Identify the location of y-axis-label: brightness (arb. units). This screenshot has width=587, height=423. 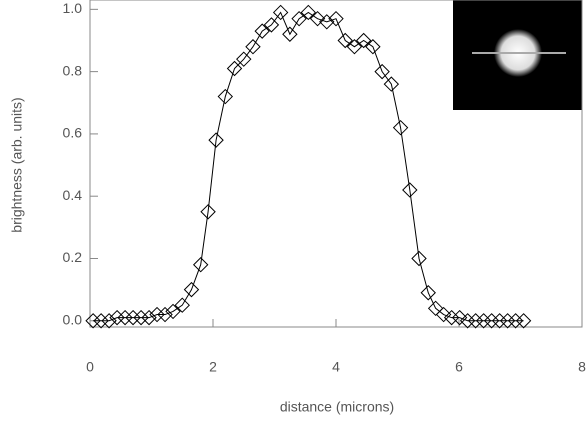
(17, 164).